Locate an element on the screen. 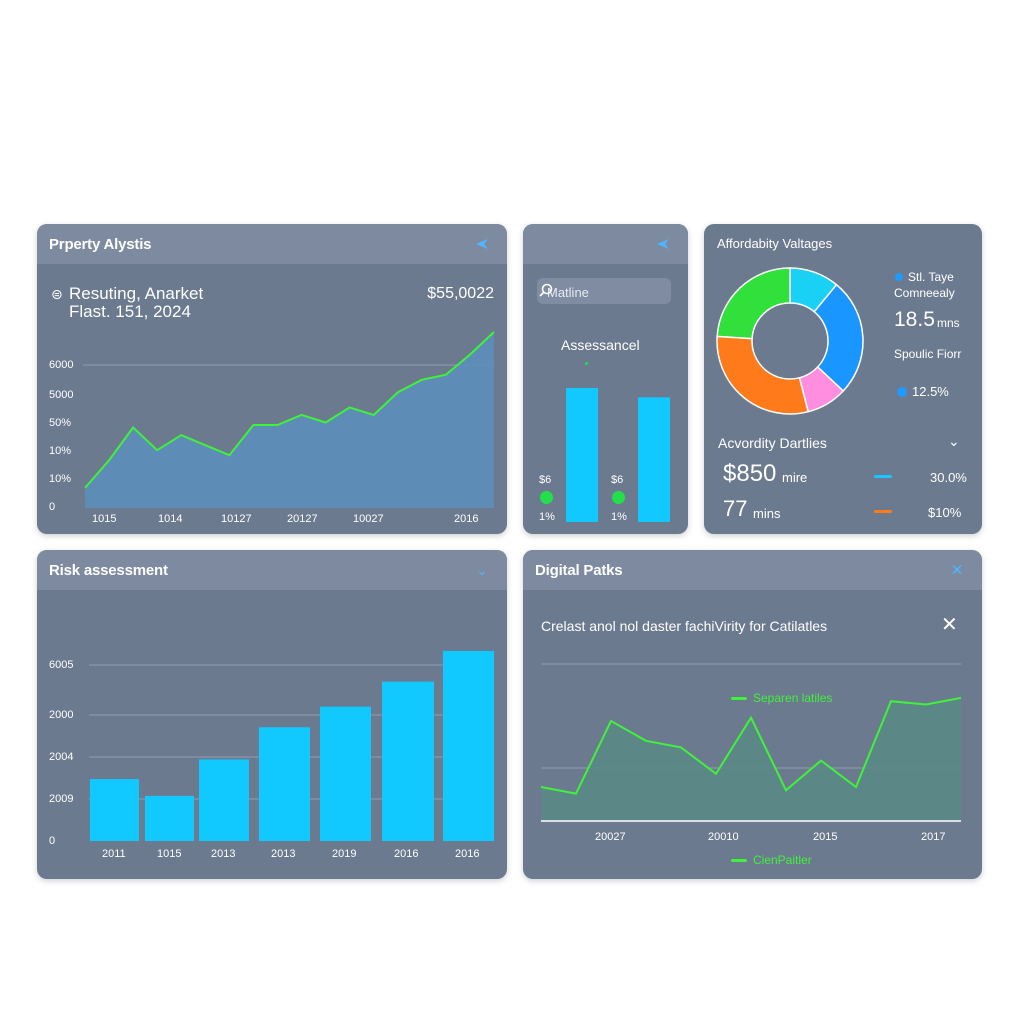 The width and height of the screenshot is (1024, 1024). search-box is located at coordinates (604, 291).